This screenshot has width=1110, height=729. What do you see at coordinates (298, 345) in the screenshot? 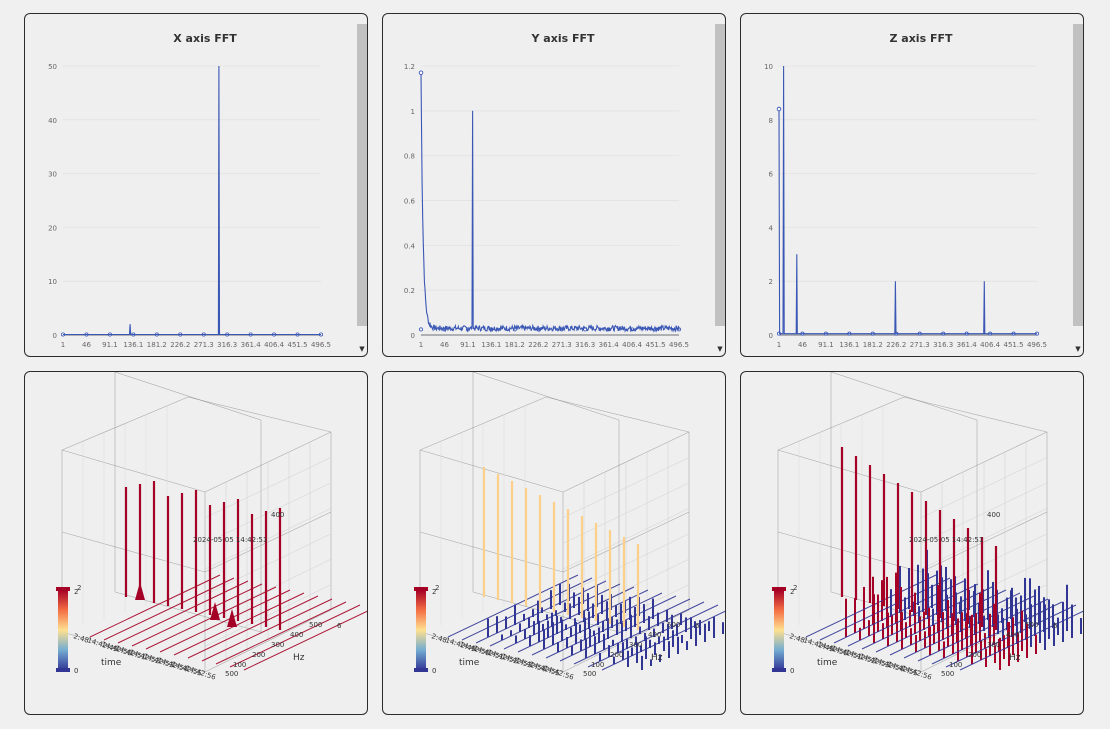
I see `x-tick-label: 451.5` at bounding box center [298, 345].